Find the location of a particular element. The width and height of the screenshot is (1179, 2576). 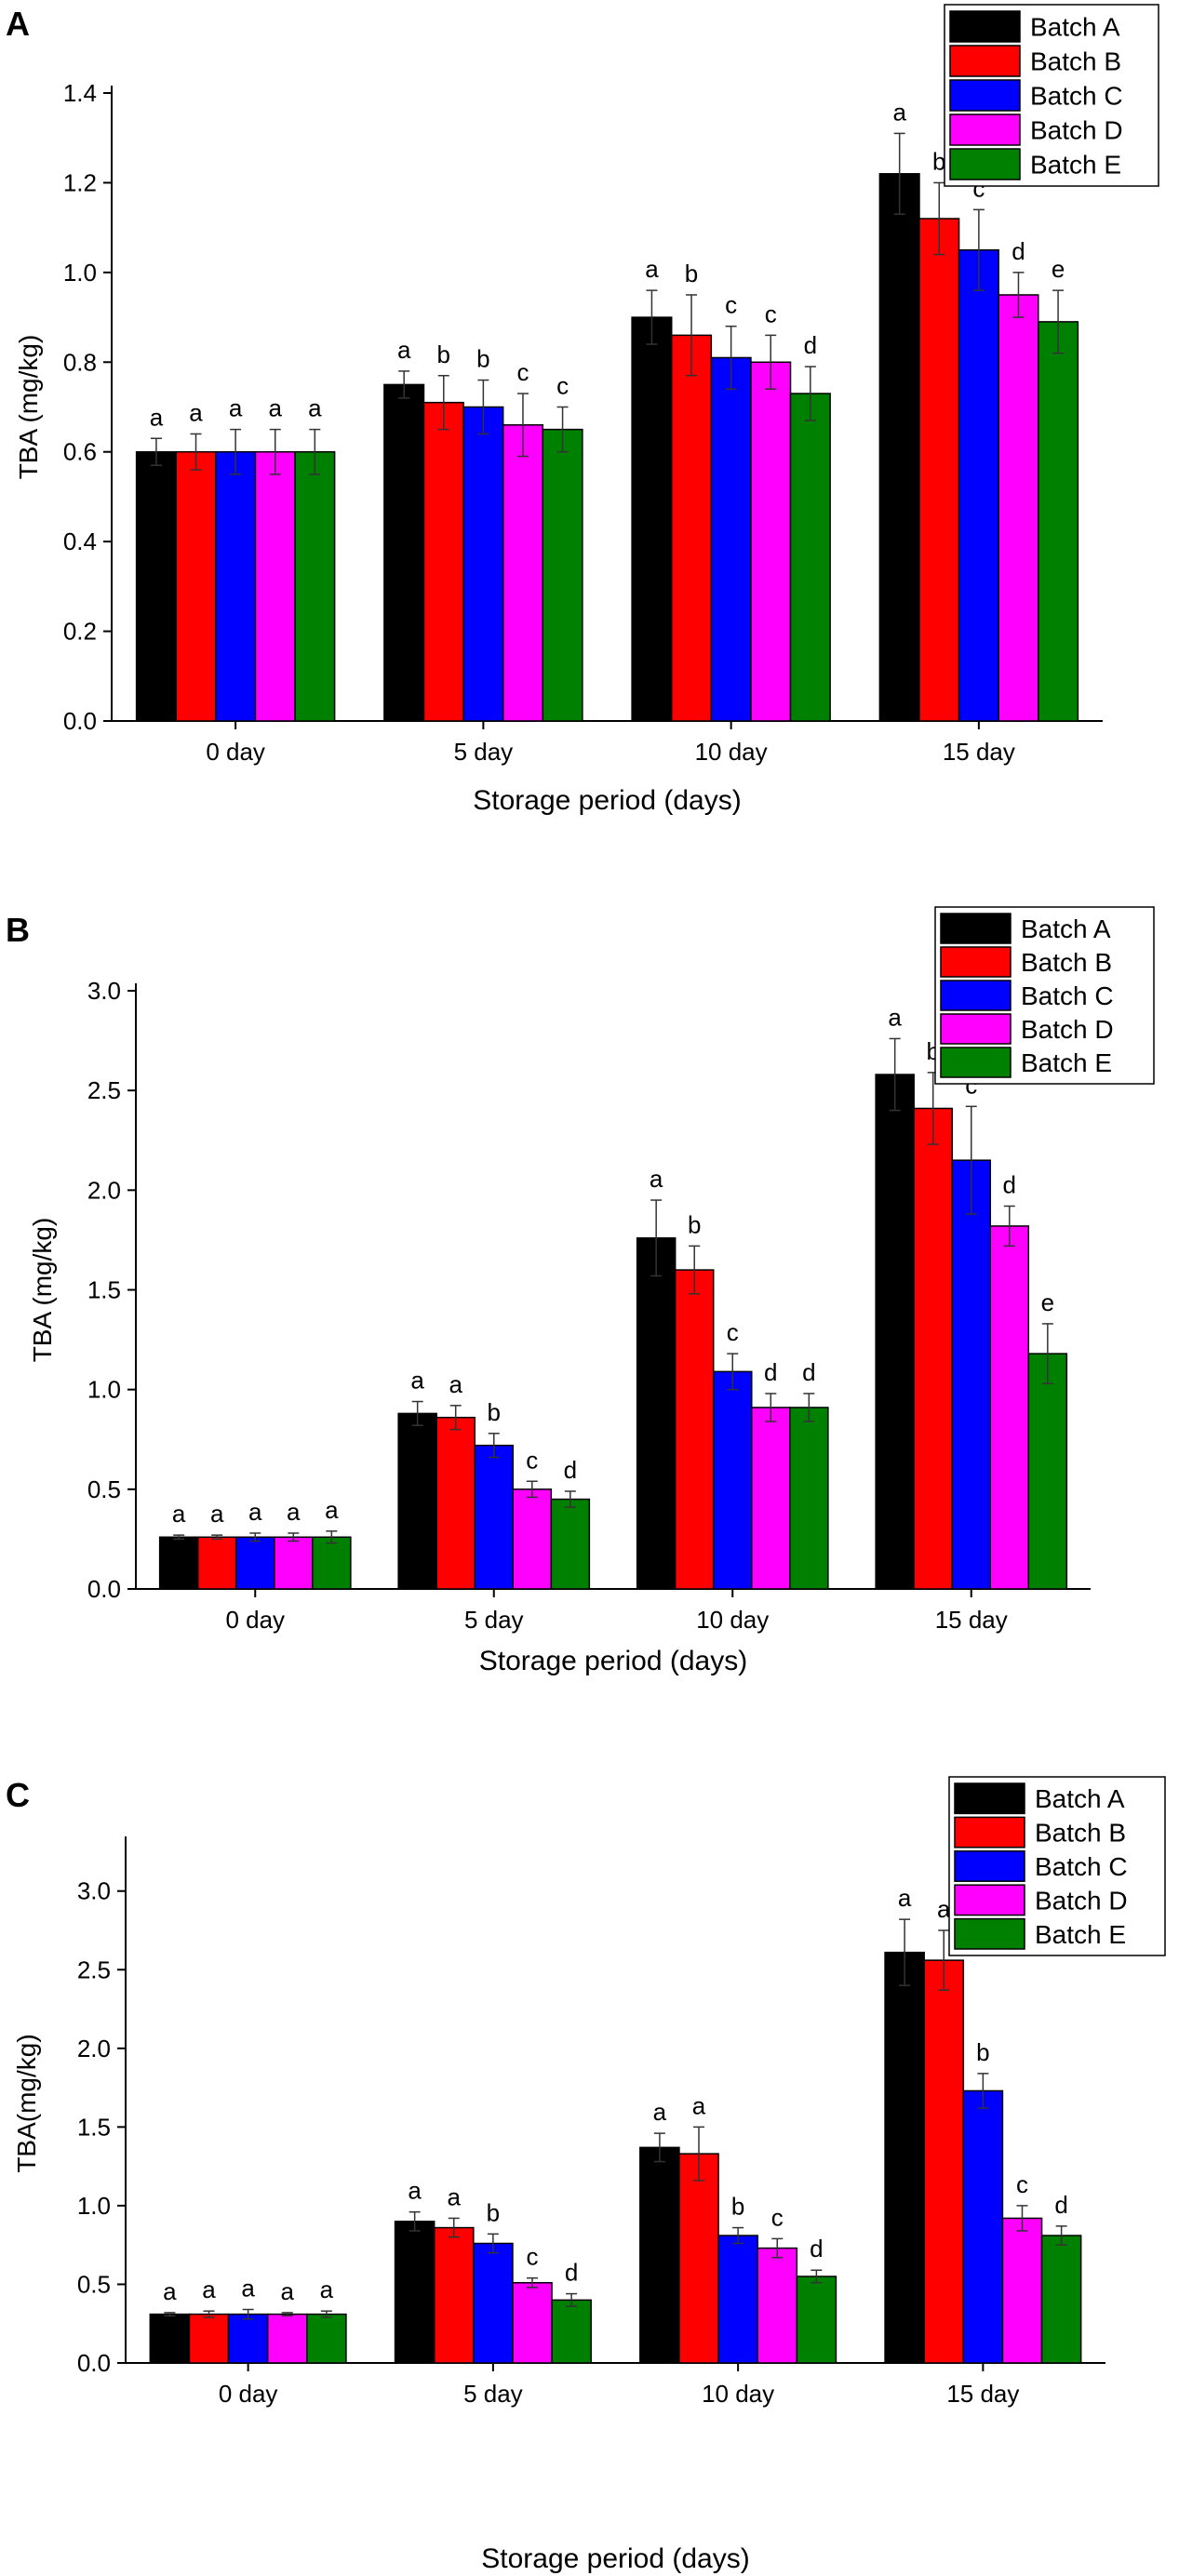

significance-letter: e is located at coordinates (1058, 269).